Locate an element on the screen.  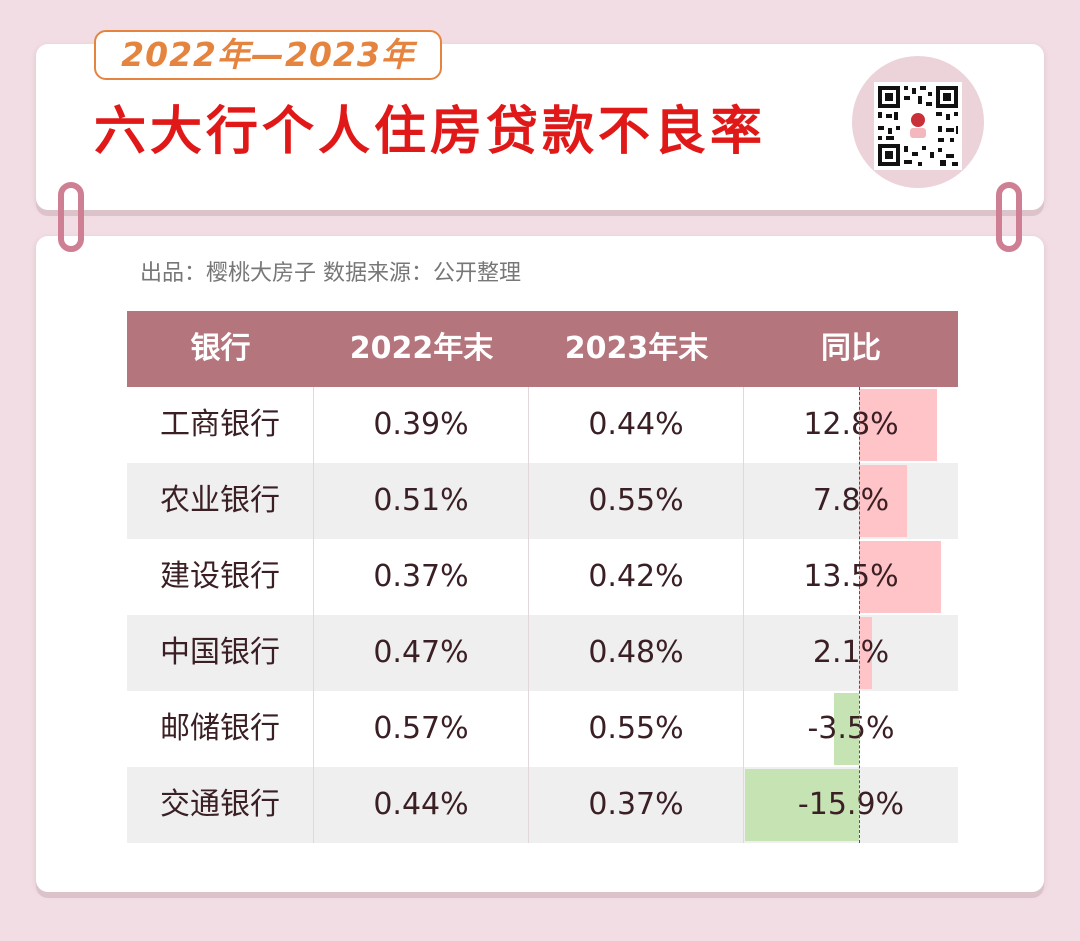
rate-2023-cell: 0.44% is located at coordinates (636, 425).